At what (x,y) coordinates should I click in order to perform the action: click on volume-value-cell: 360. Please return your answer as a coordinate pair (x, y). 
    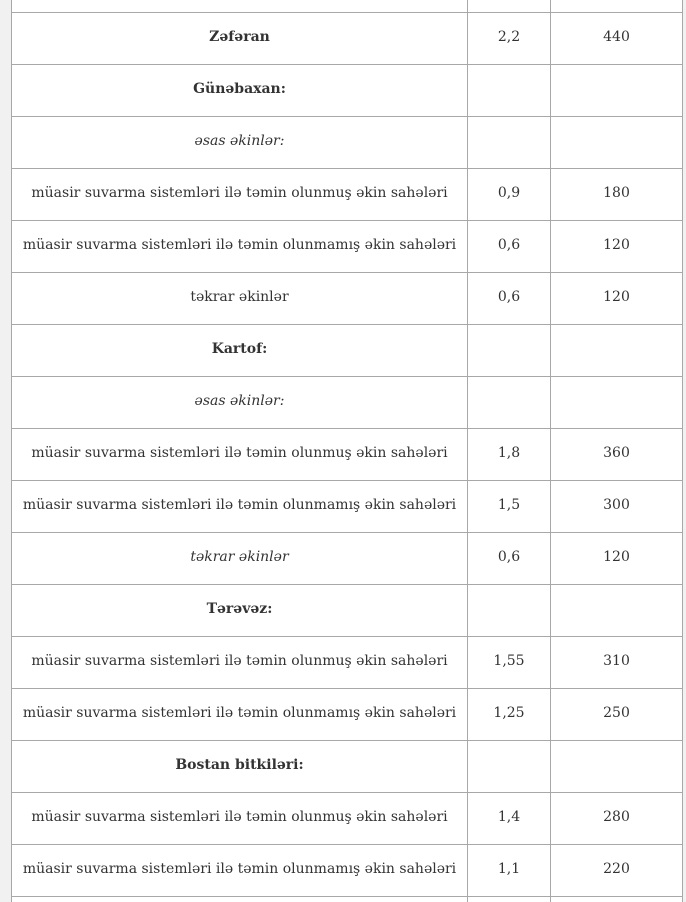
    Looking at the image, I should click on (616, 454).